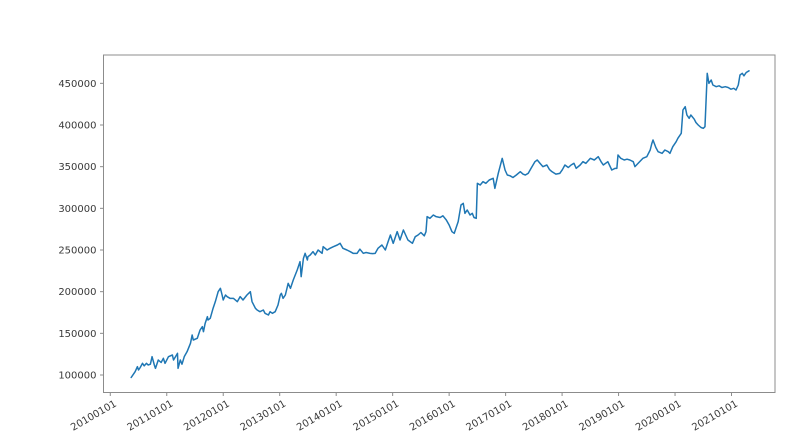  What do you see at coordinates (433, 416) in the screenshot?
I see `x-tick-label: 20160101` at bounding box center [433, 416].